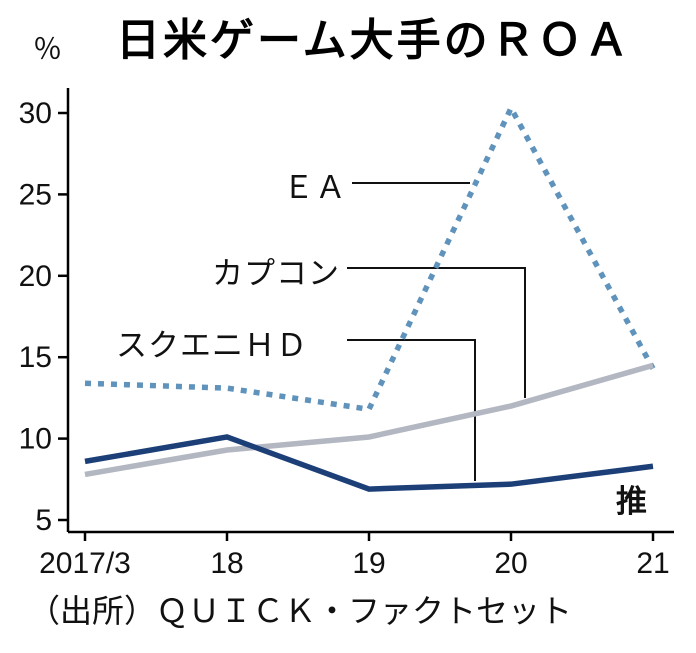 The image size is (696, 653). Describe the element at coordinates (374, 40) in the screenshot. I see `chart-title: 日米ゲーム大手のＲＯＡ` at that location.